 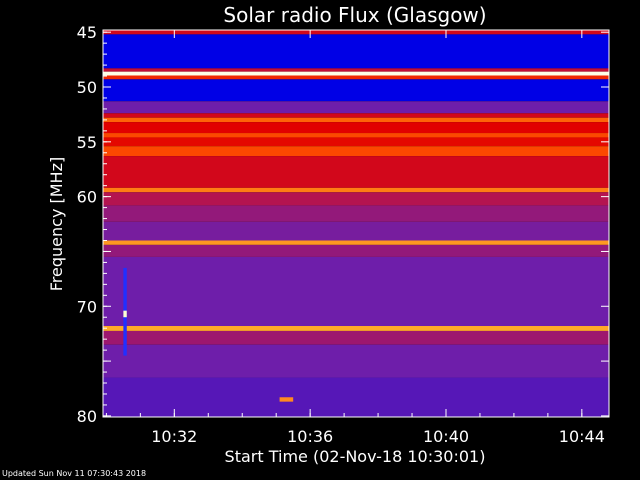 What do you see at coordinates (355, 456) in the screenshot?
I see `x-axis-label: Start Time (02-Nov-18 10:30:01)` at bounding box center [355, 456].